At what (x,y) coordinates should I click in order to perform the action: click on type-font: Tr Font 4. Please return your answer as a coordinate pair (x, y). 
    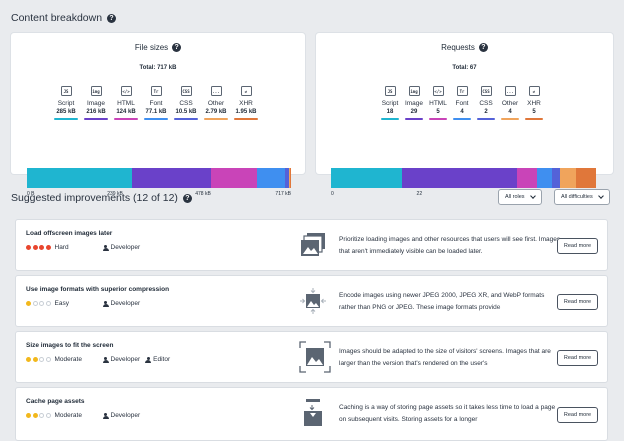
    Looking at the image, I should click on (462, 103).